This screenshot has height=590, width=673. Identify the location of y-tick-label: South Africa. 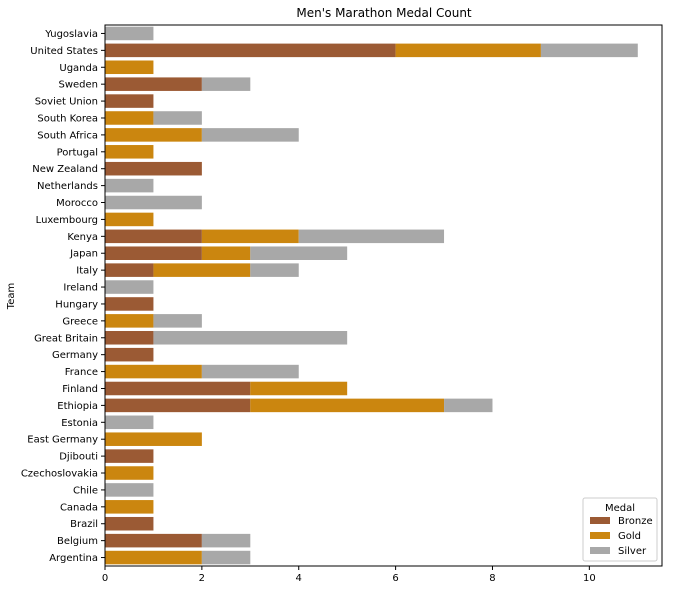
(67, 135).